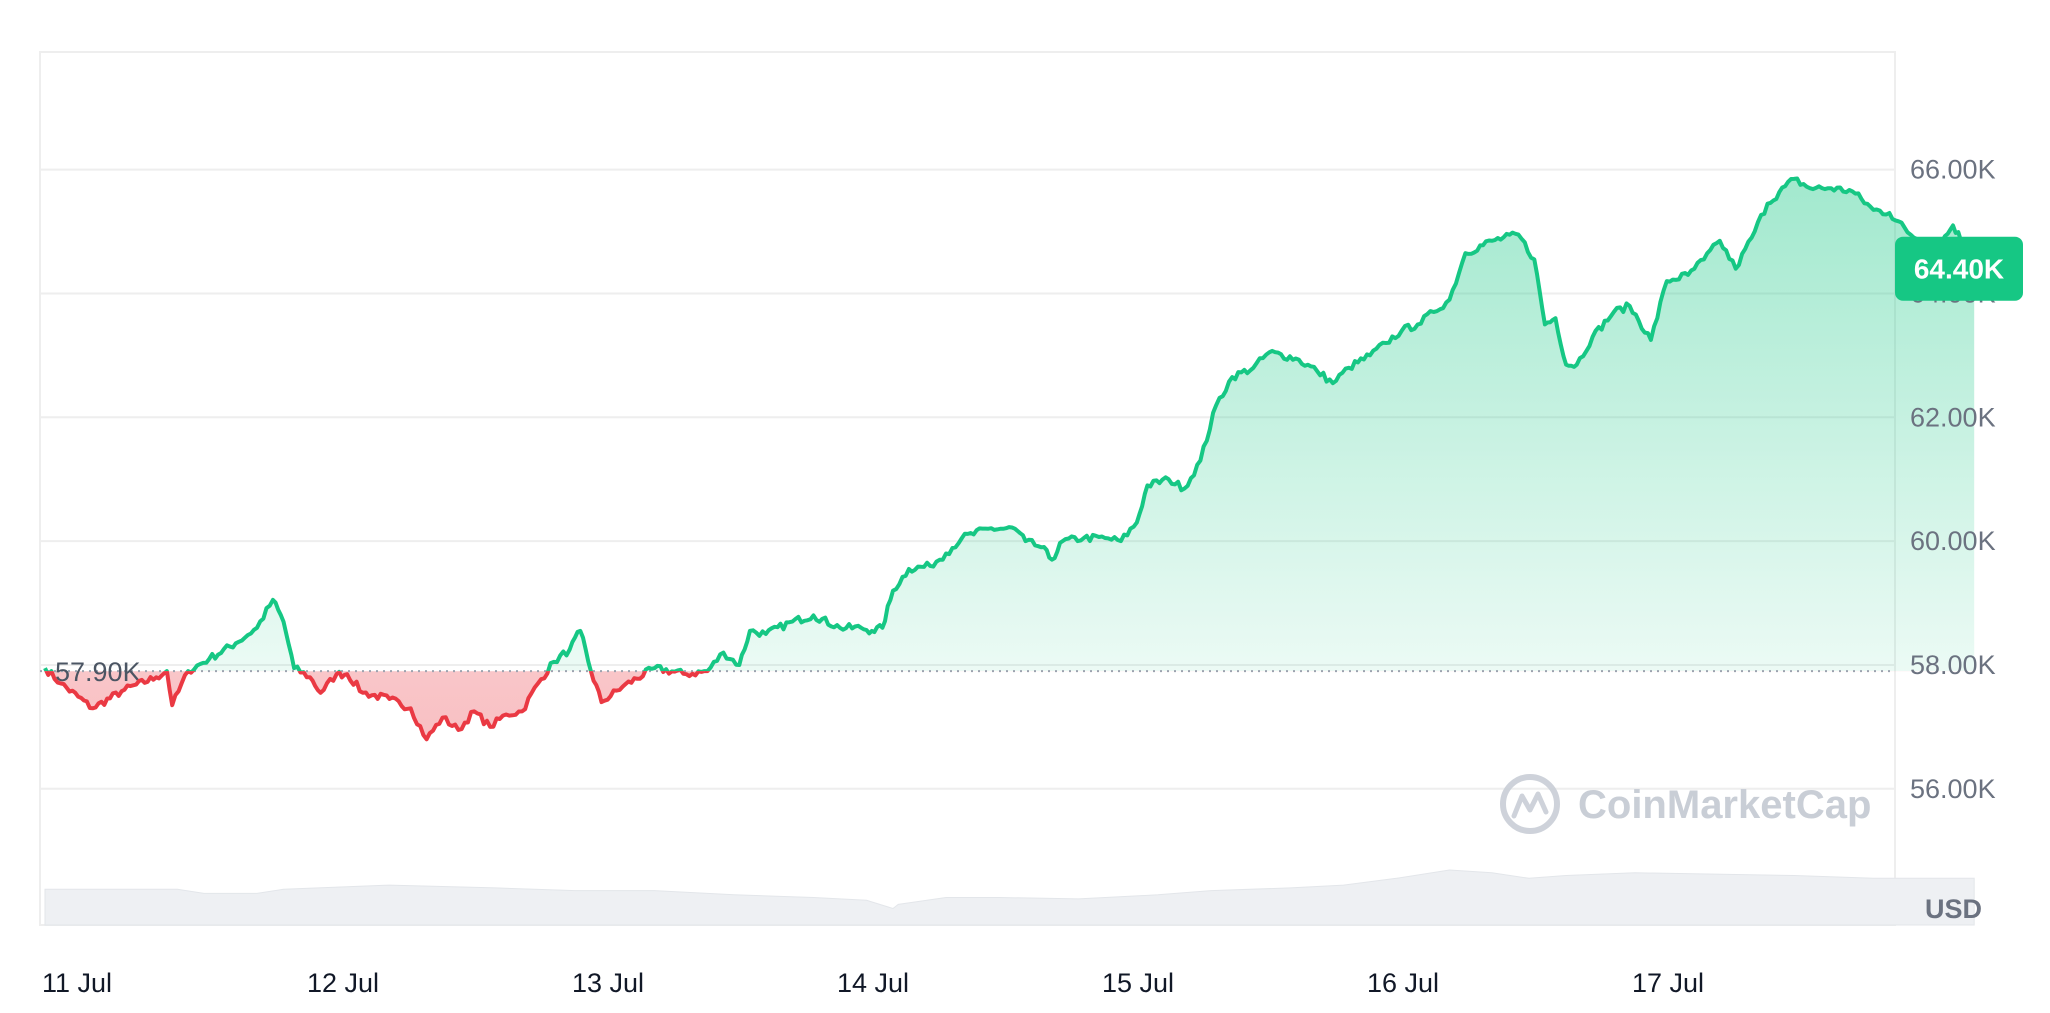  I want to click on x-tick-label: 14 Jul, so click(873, 983).